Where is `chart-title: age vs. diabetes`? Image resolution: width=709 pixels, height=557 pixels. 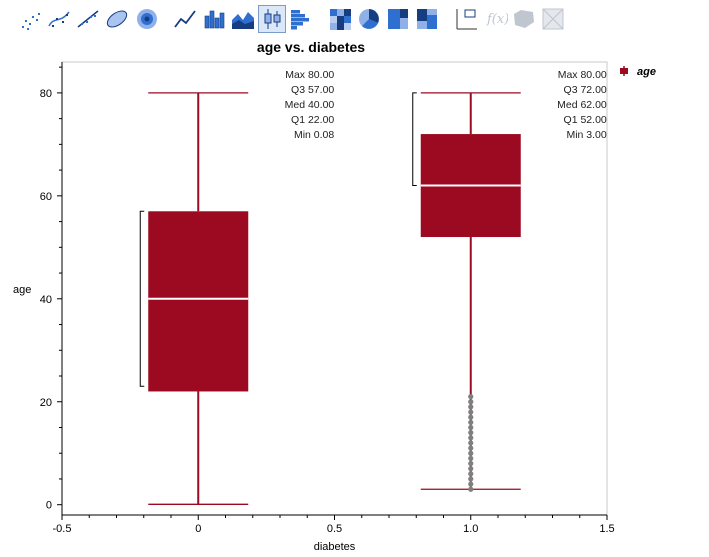
chart-title: age vs. diabetes is located at coordinates (311, 47).